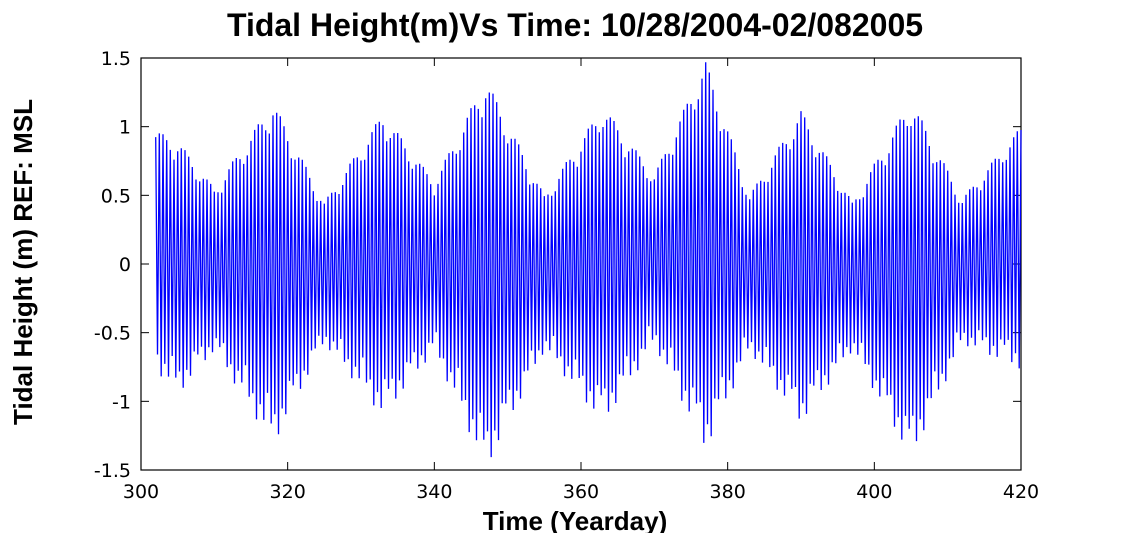  What do you see at coordinates (434, 492) in the screenshot?
I see `x-tick-label: 340` at bounding box center [434, 492].